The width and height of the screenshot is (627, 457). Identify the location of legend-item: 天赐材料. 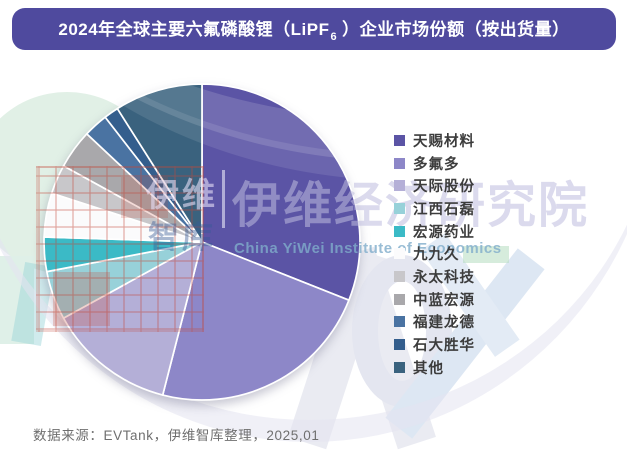
(434, 140).